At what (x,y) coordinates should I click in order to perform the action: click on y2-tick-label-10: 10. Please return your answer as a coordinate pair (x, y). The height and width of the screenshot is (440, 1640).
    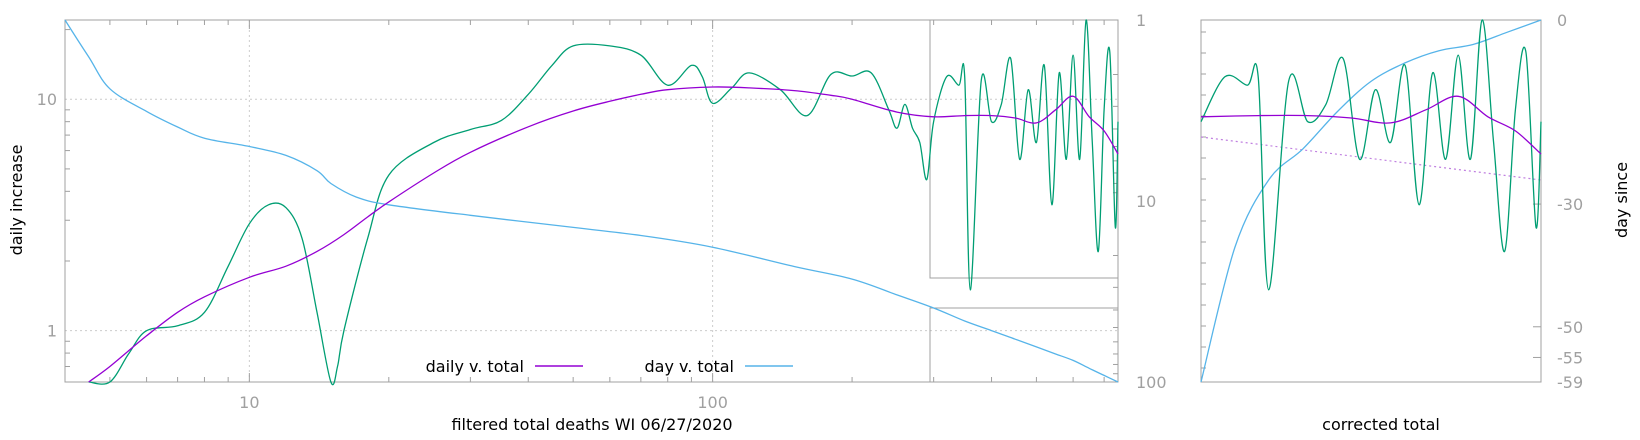
    Looking at the image, I should click on (1146, 201).